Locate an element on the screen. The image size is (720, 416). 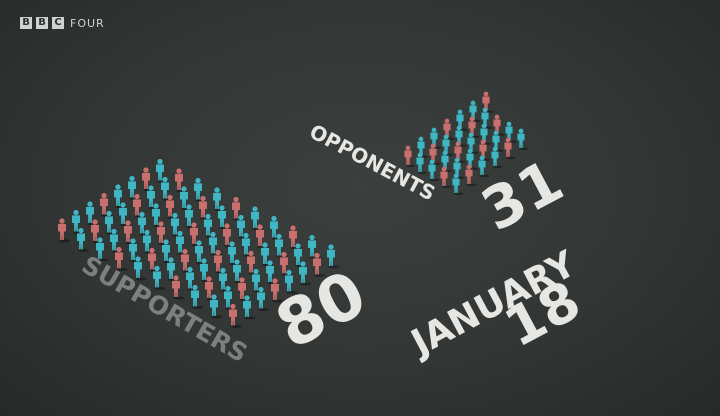
channel-name: FOUR is located at coordinates (87, 23).